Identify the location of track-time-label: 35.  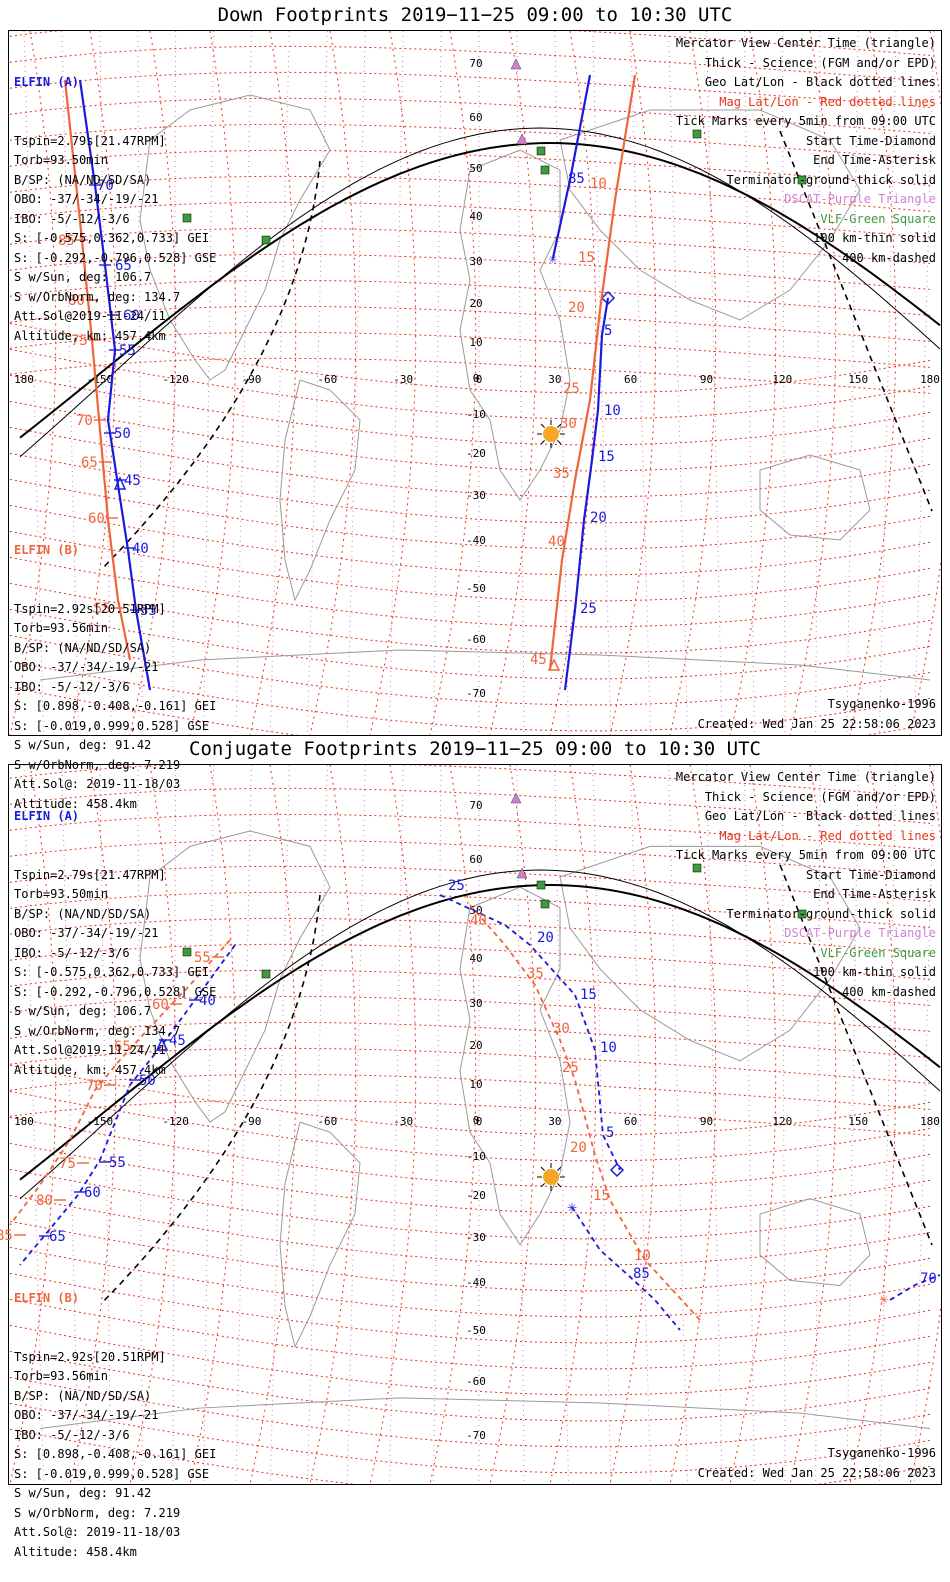
(535, 974).